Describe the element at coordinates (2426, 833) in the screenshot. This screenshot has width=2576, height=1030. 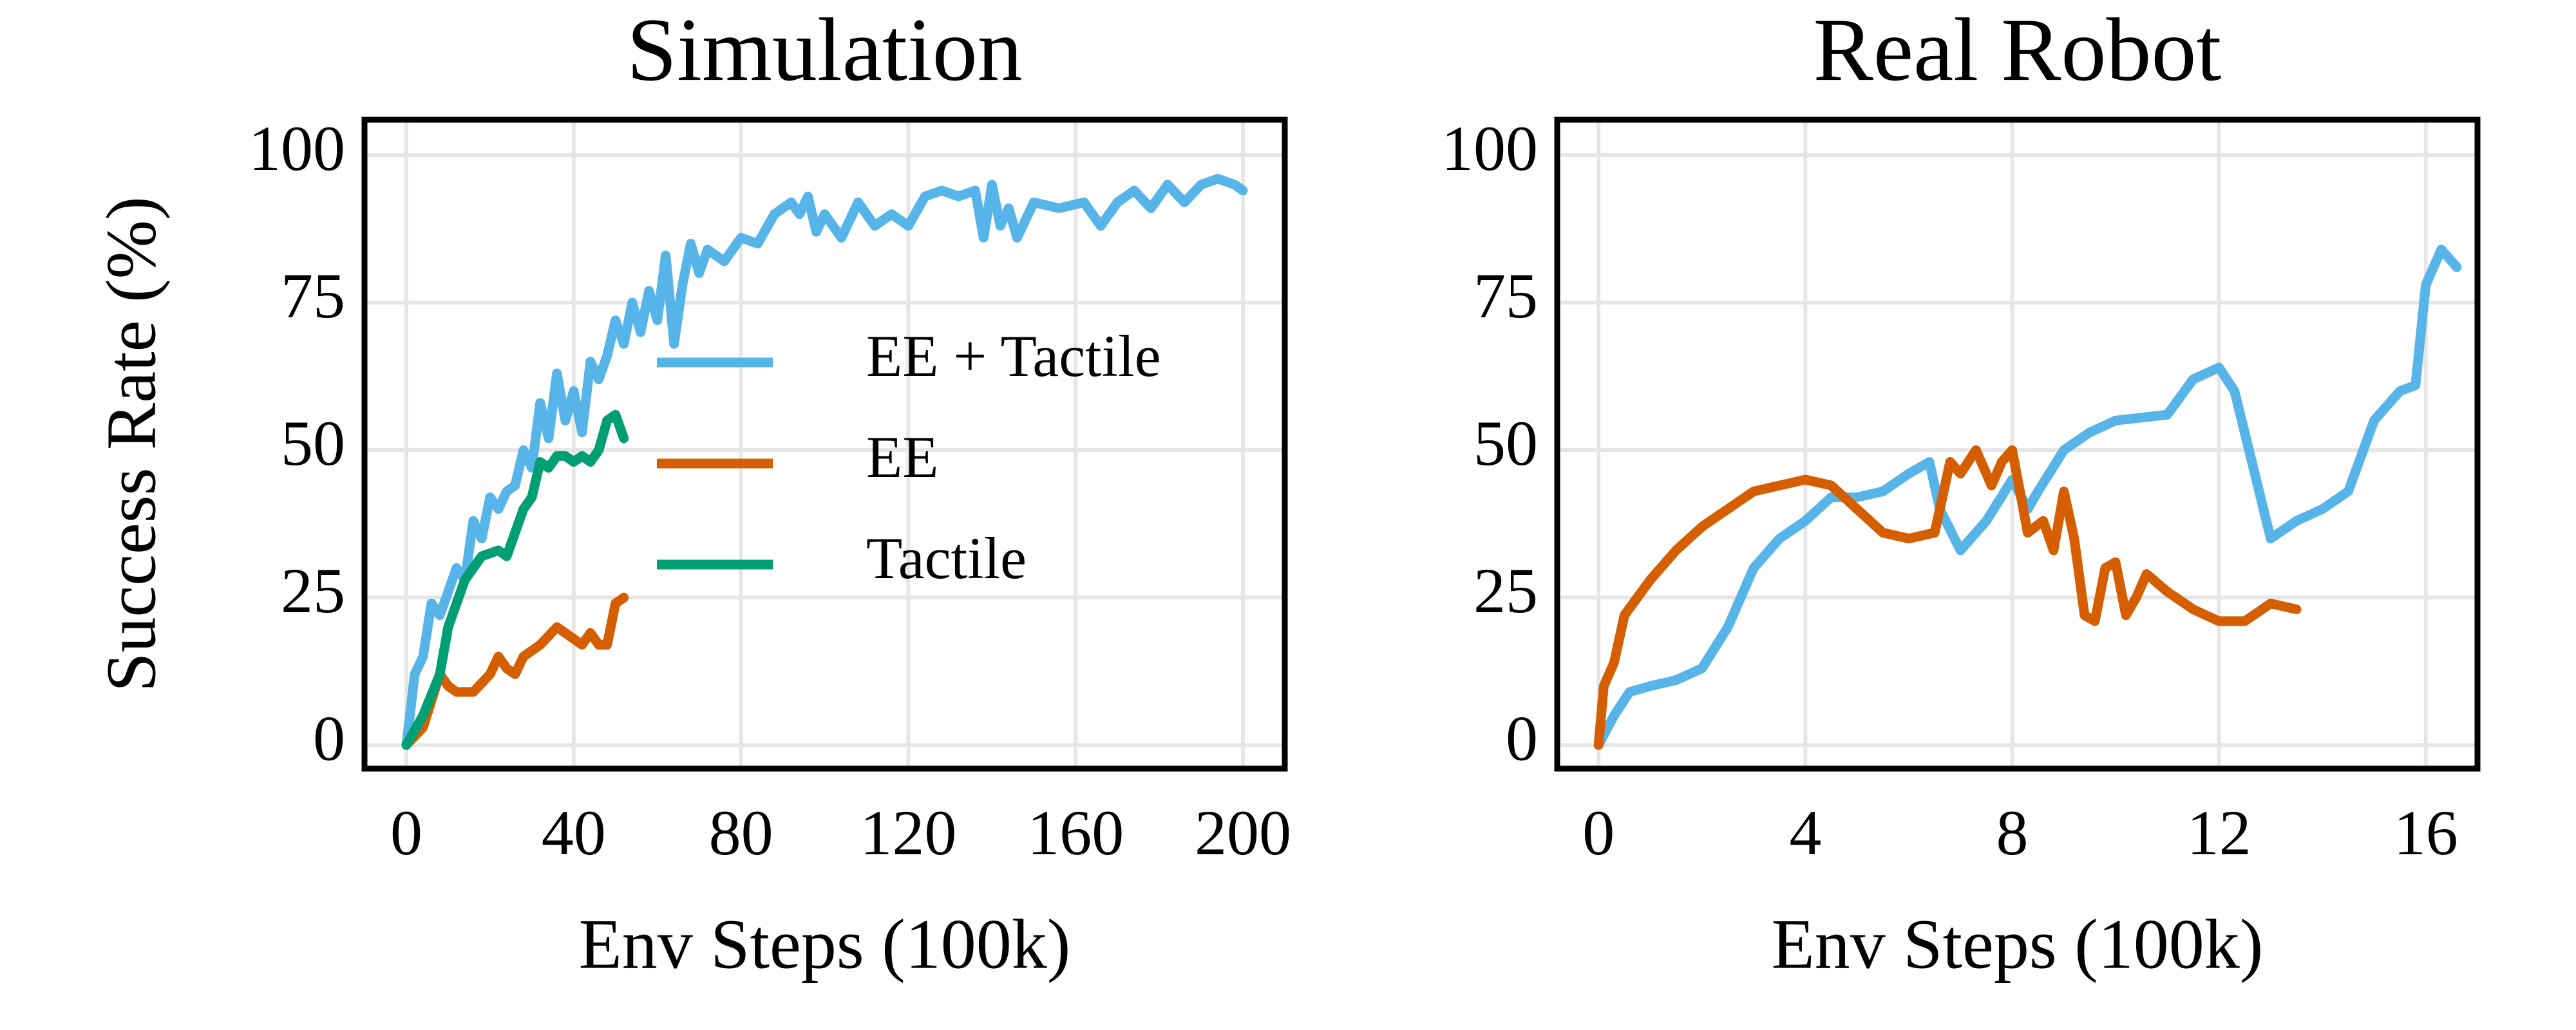
I see `x-tick-label: 16` at that location.